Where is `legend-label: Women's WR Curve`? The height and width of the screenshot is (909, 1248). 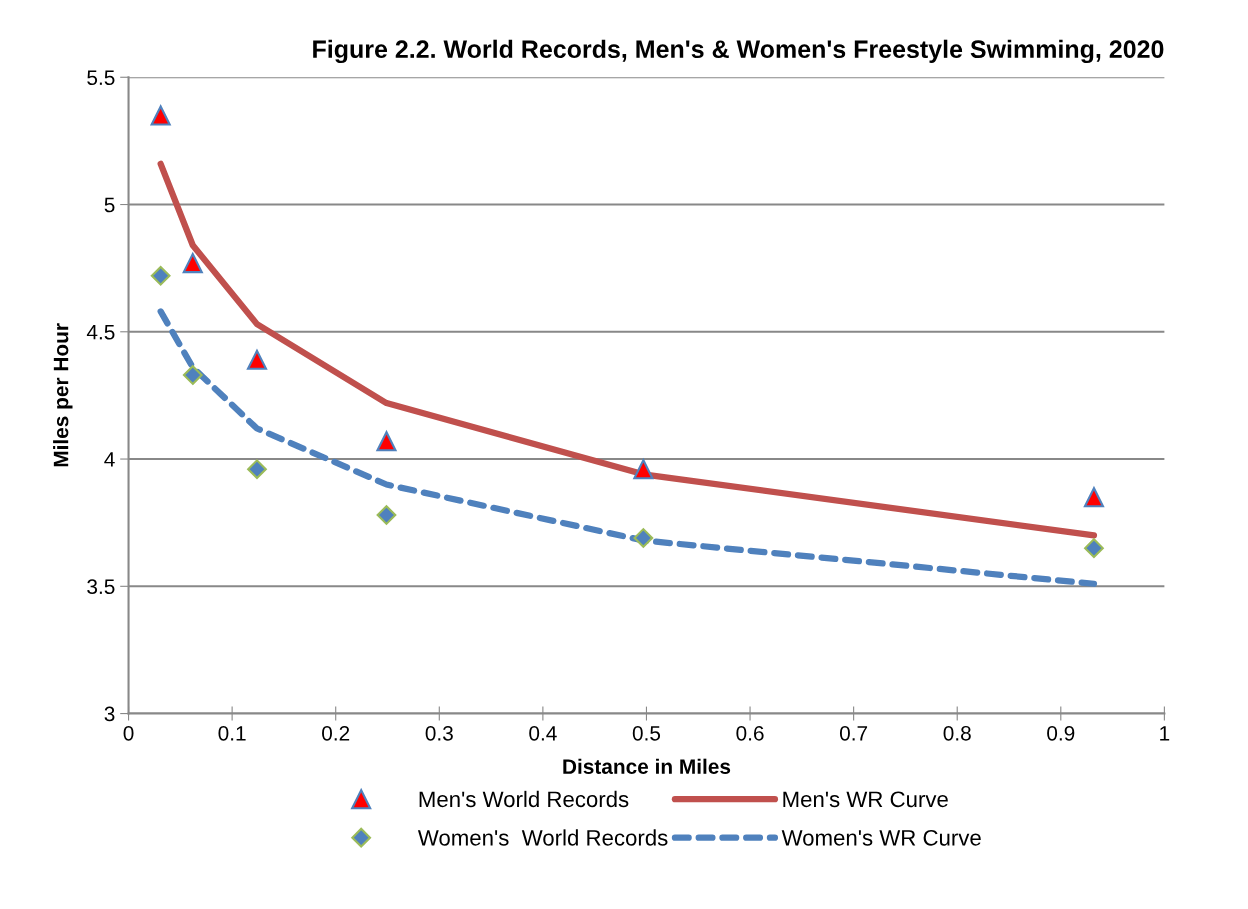
legend-label: Women's WR Curve is located at coordinates (881, 837).